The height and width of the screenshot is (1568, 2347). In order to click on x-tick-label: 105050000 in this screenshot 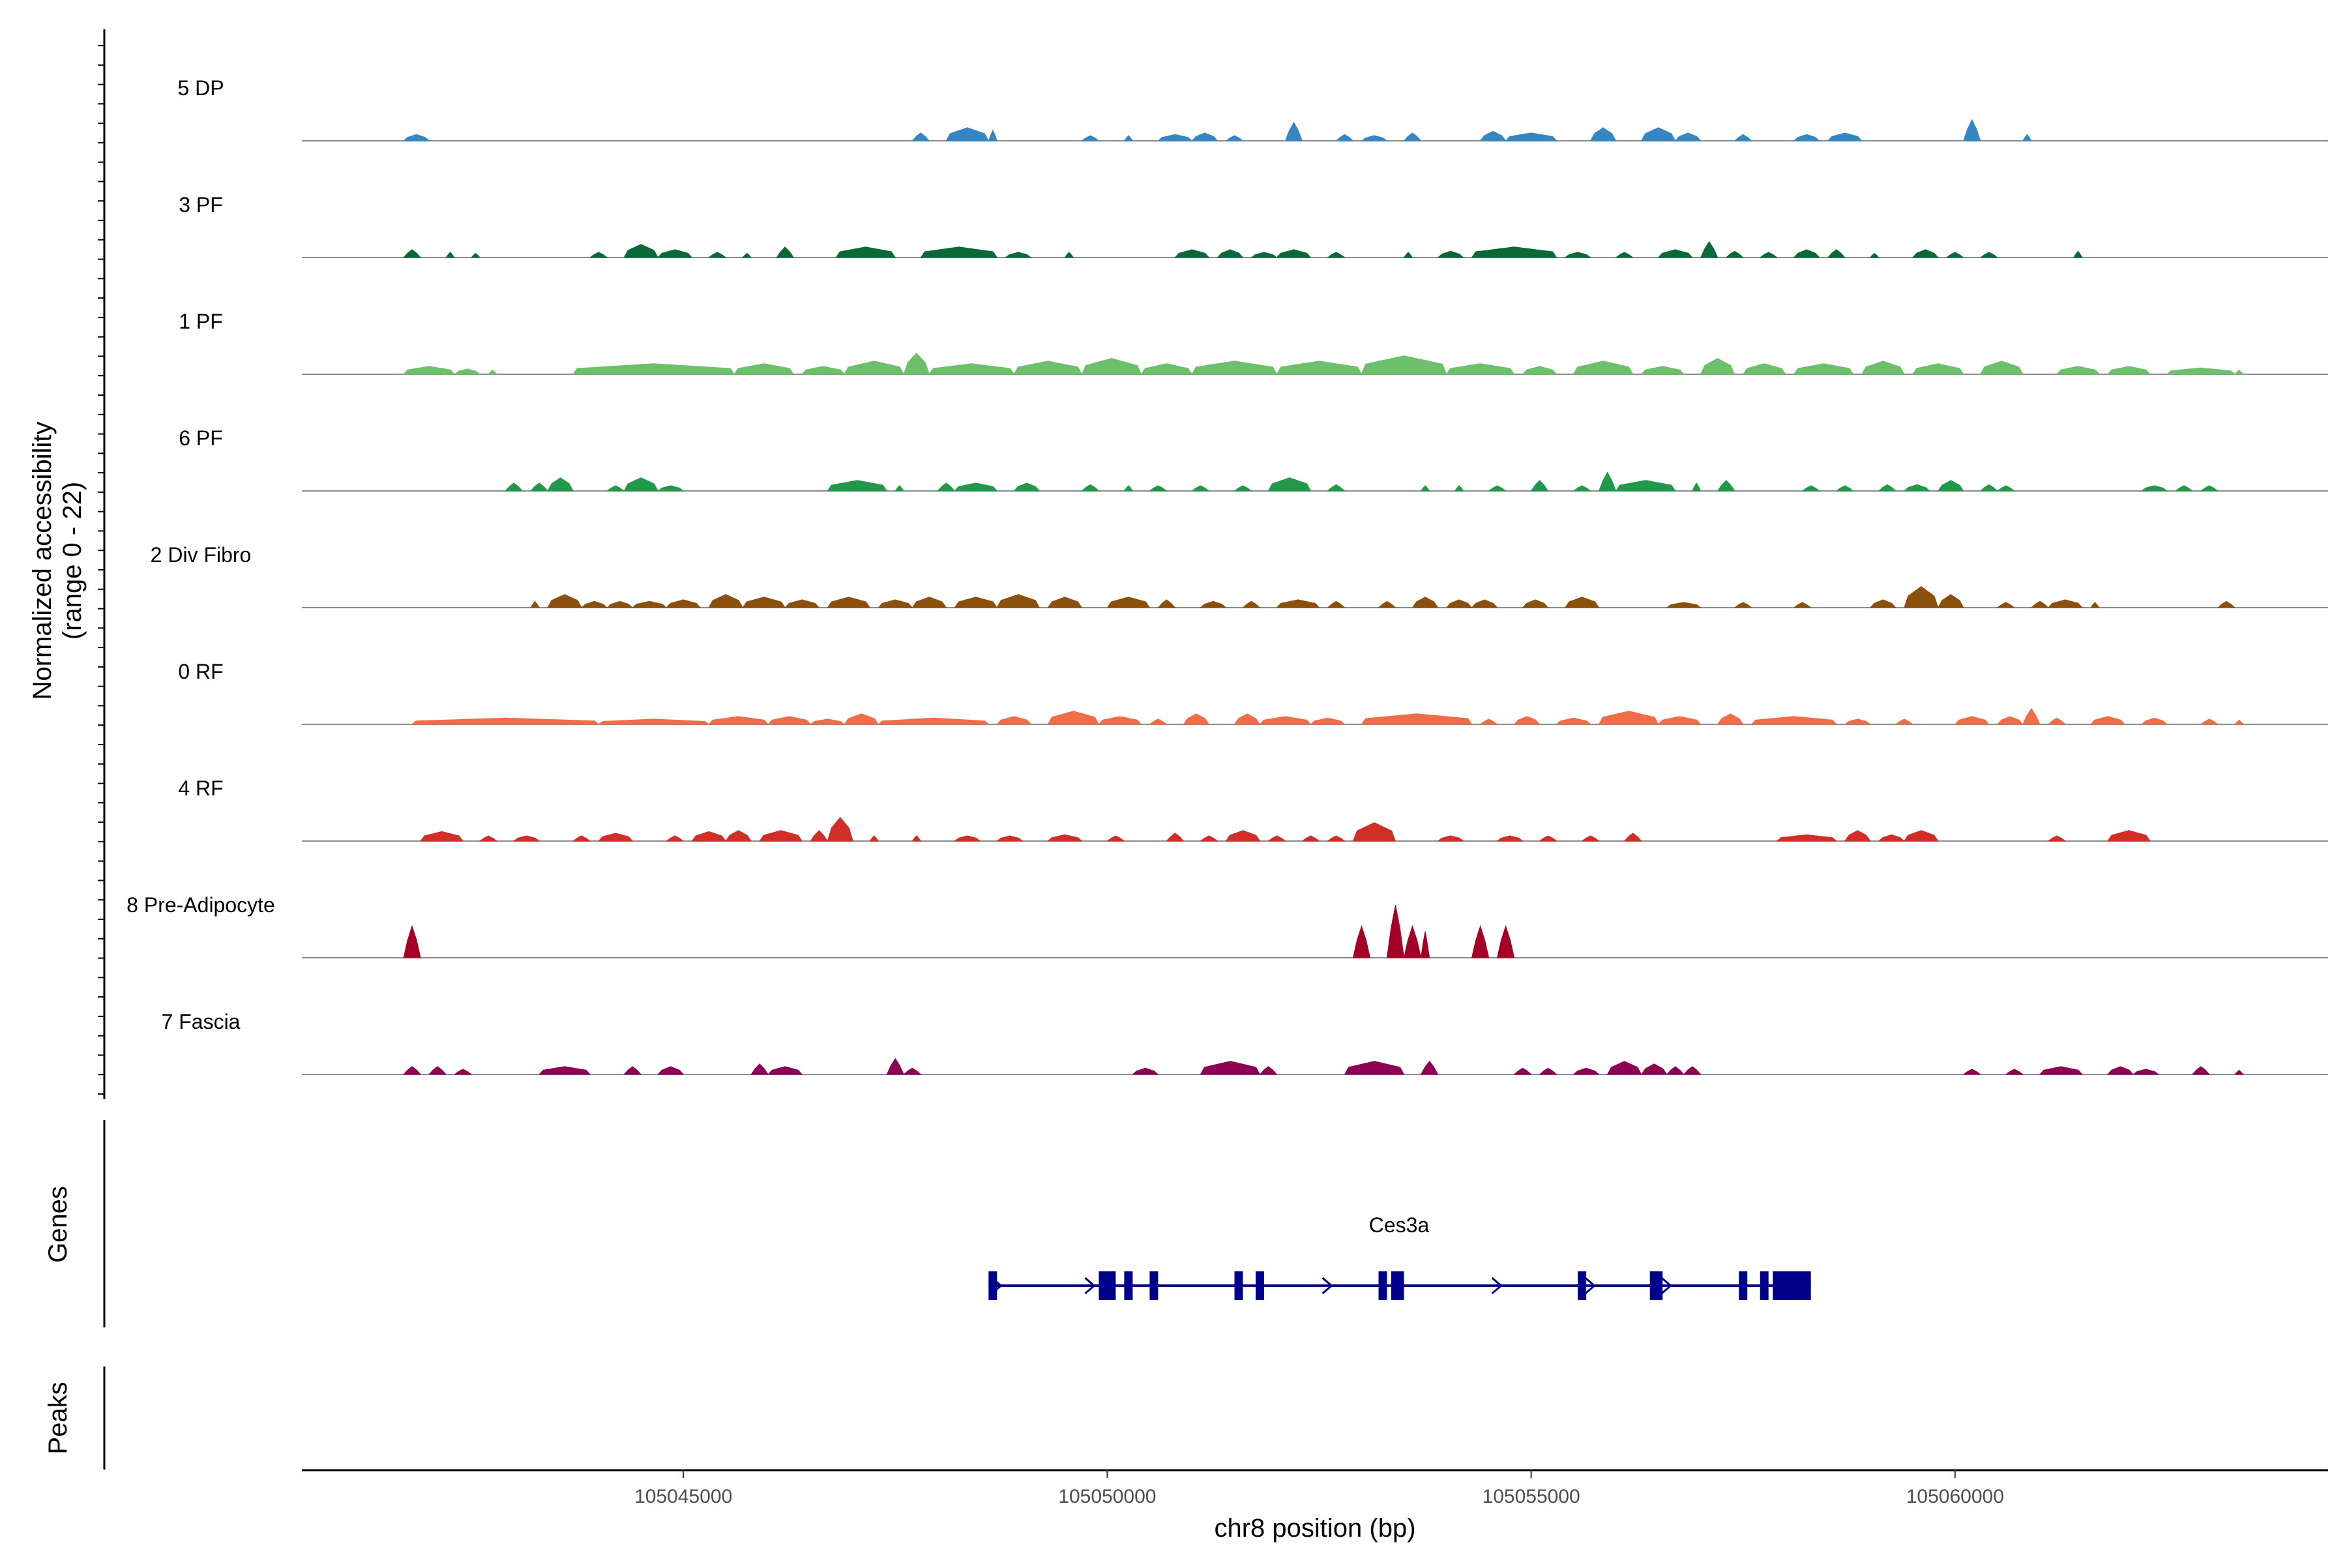, I will do `click(1107, 1497)`.